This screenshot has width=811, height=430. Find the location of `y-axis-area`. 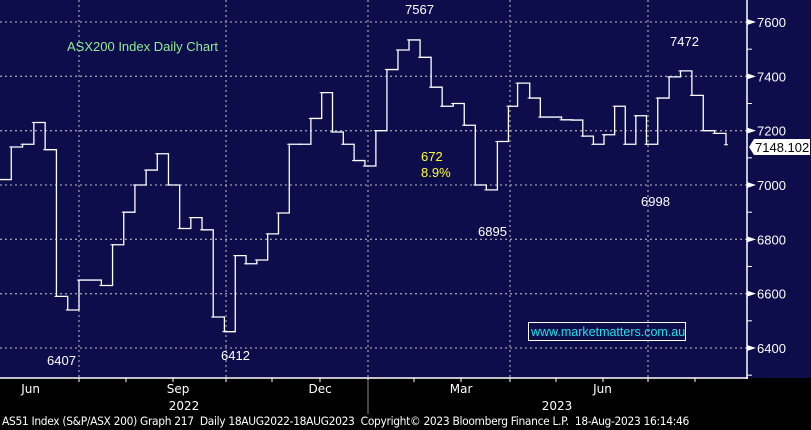

y-axis-area is located at coordinates (779, 189).